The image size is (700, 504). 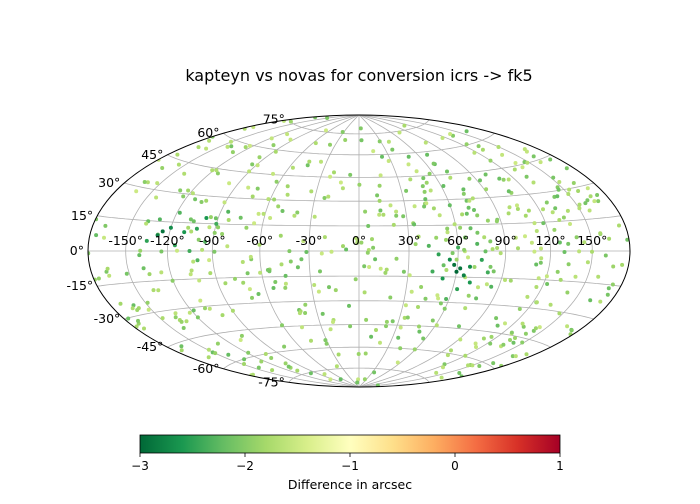 What do you see at coordinates (458, 240) in the screenshot?
I see `longitude-tick-label: 60°` at bounding box center [458, 240].